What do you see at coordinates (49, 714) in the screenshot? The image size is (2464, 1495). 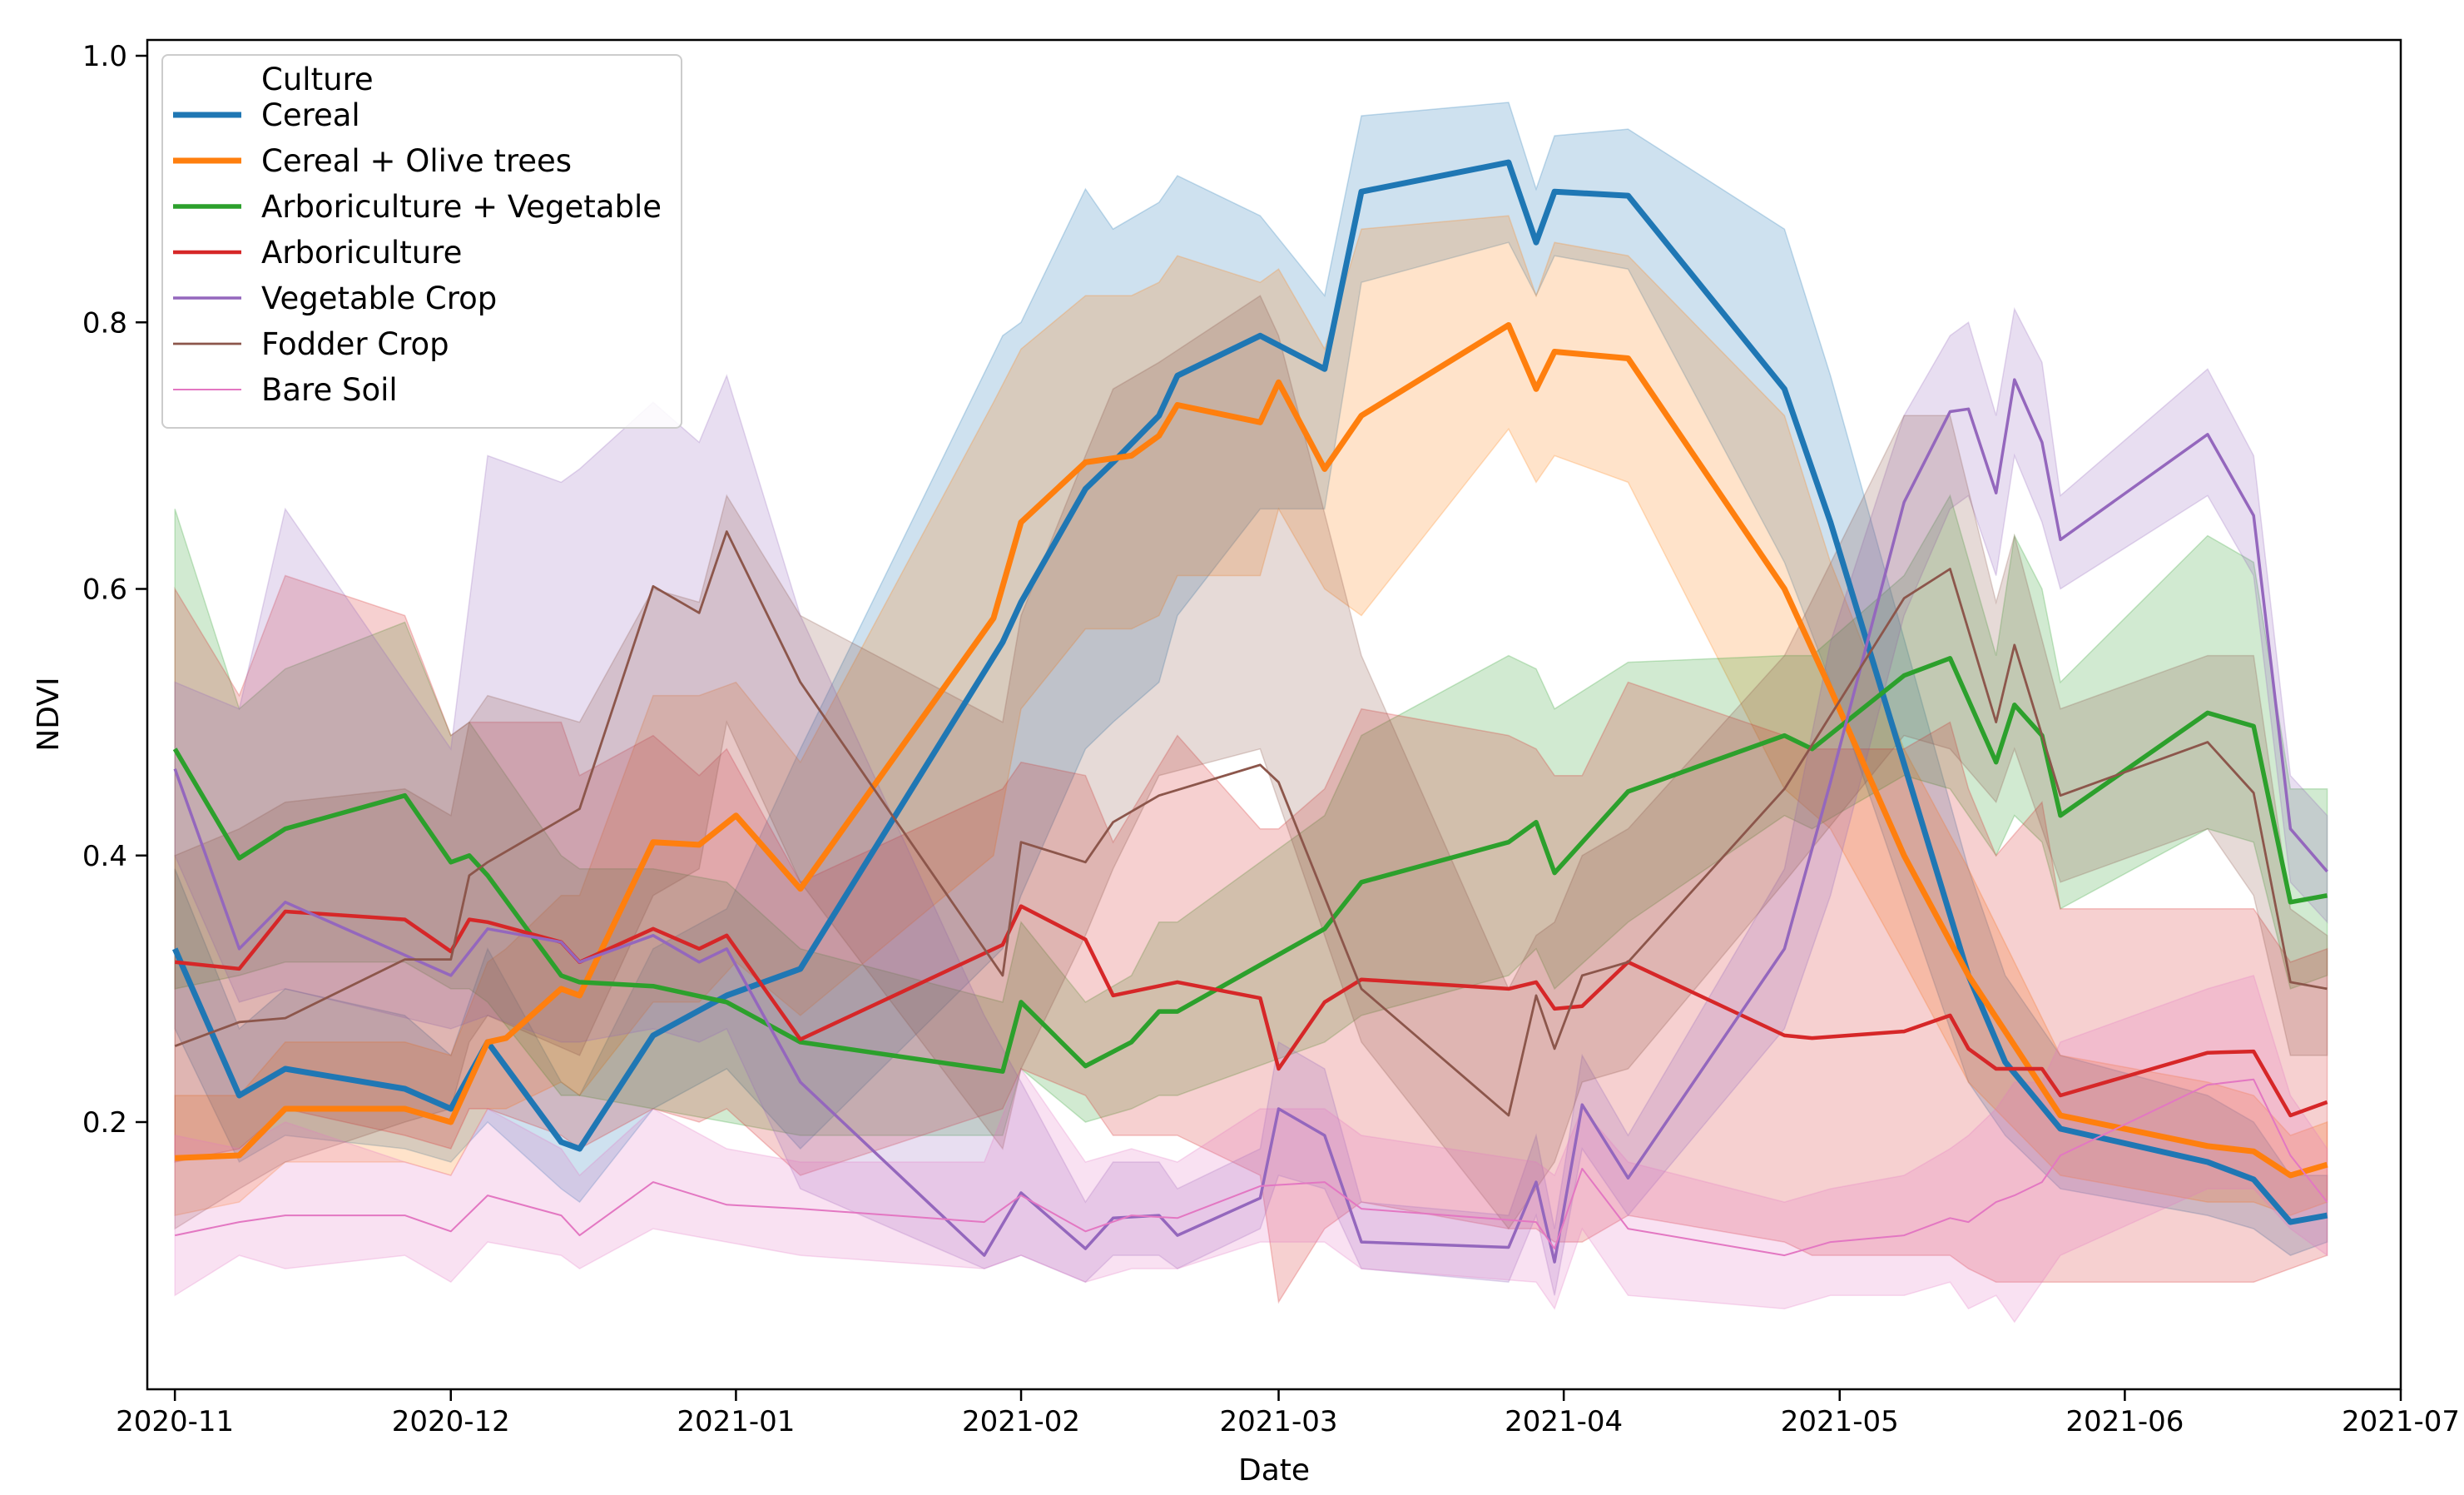 I see `y-axis-label: NDVI` at bounding box center [49, 714].